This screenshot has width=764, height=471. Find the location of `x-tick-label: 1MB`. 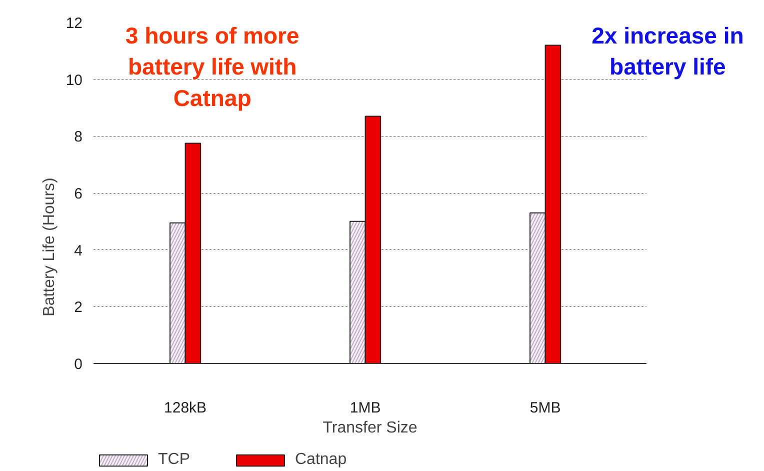

x-tick-label: 1MB is located at coordinates (365, 408).